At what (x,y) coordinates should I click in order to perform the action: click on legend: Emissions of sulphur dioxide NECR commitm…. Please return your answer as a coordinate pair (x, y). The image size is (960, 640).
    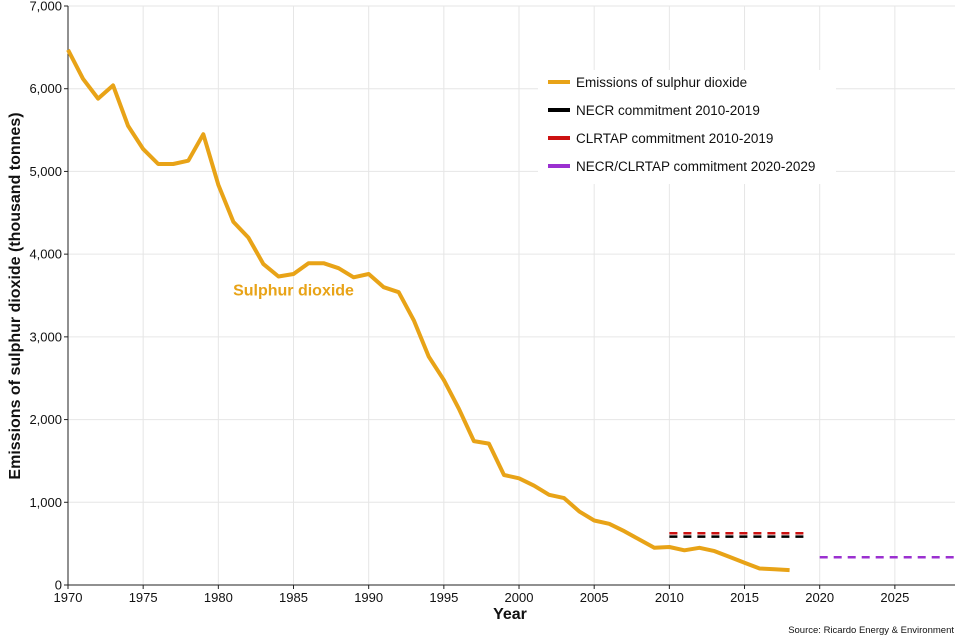
    Looking at the image, I should click on (687, 127).